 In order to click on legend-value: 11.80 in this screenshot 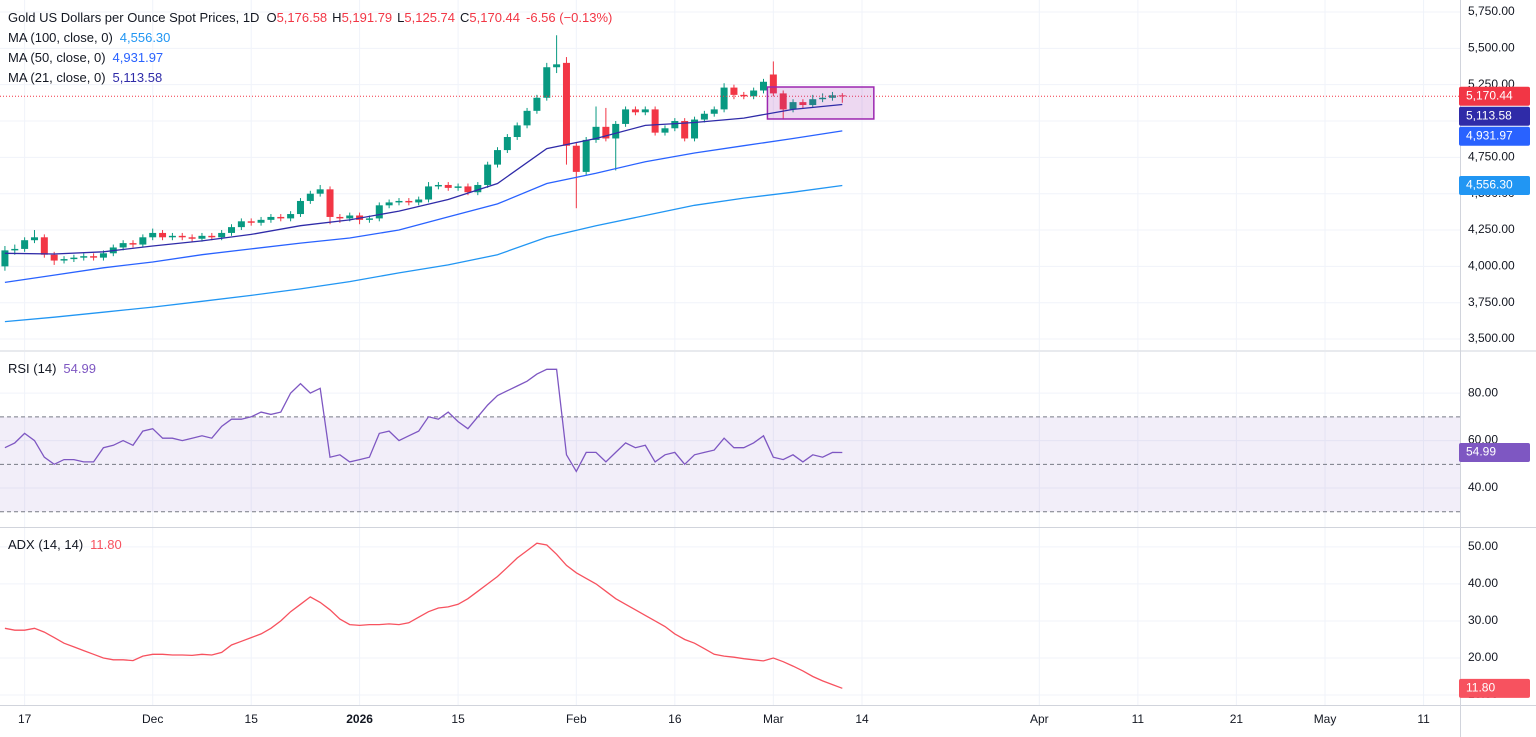, I will do `click(106, 544)`.